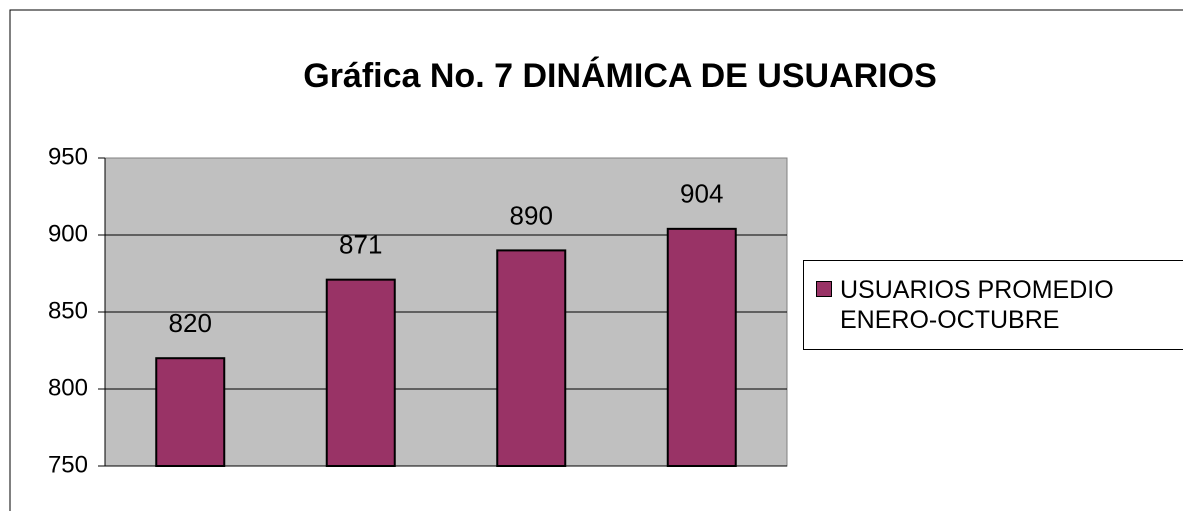  Describe the element at coordinates (190, 323) in the screenshot. I see `data-label: 820` at that location.